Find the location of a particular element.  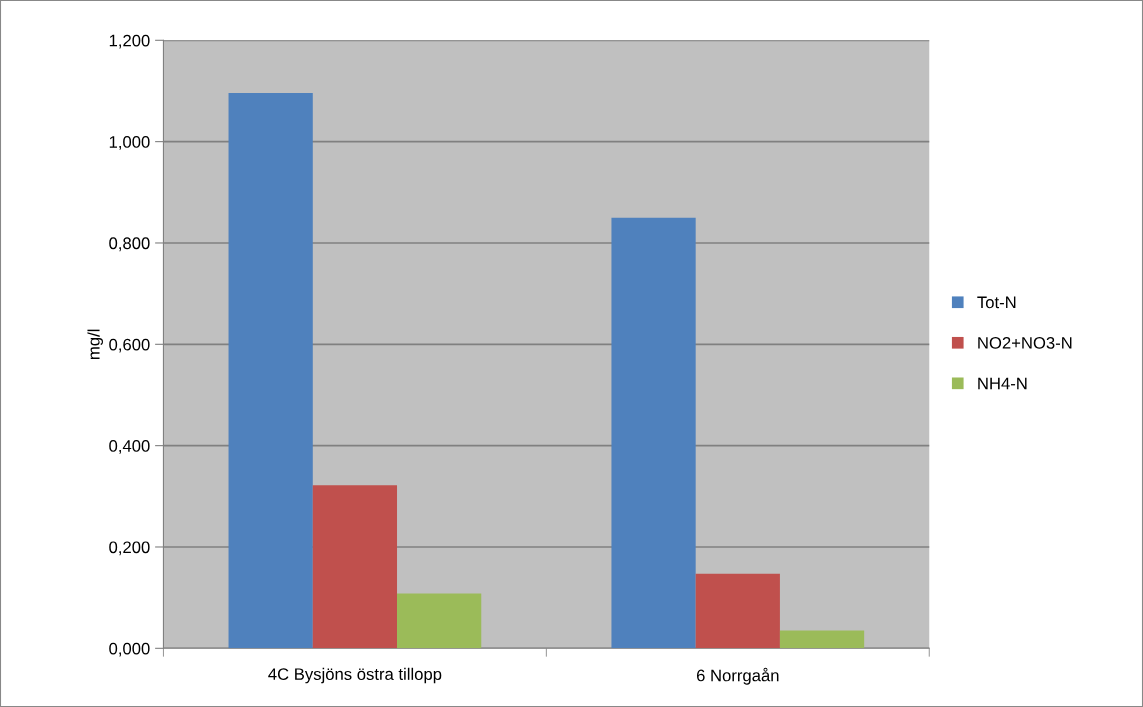

y-axis-title: mg/l is located at coordinates (95, 344).